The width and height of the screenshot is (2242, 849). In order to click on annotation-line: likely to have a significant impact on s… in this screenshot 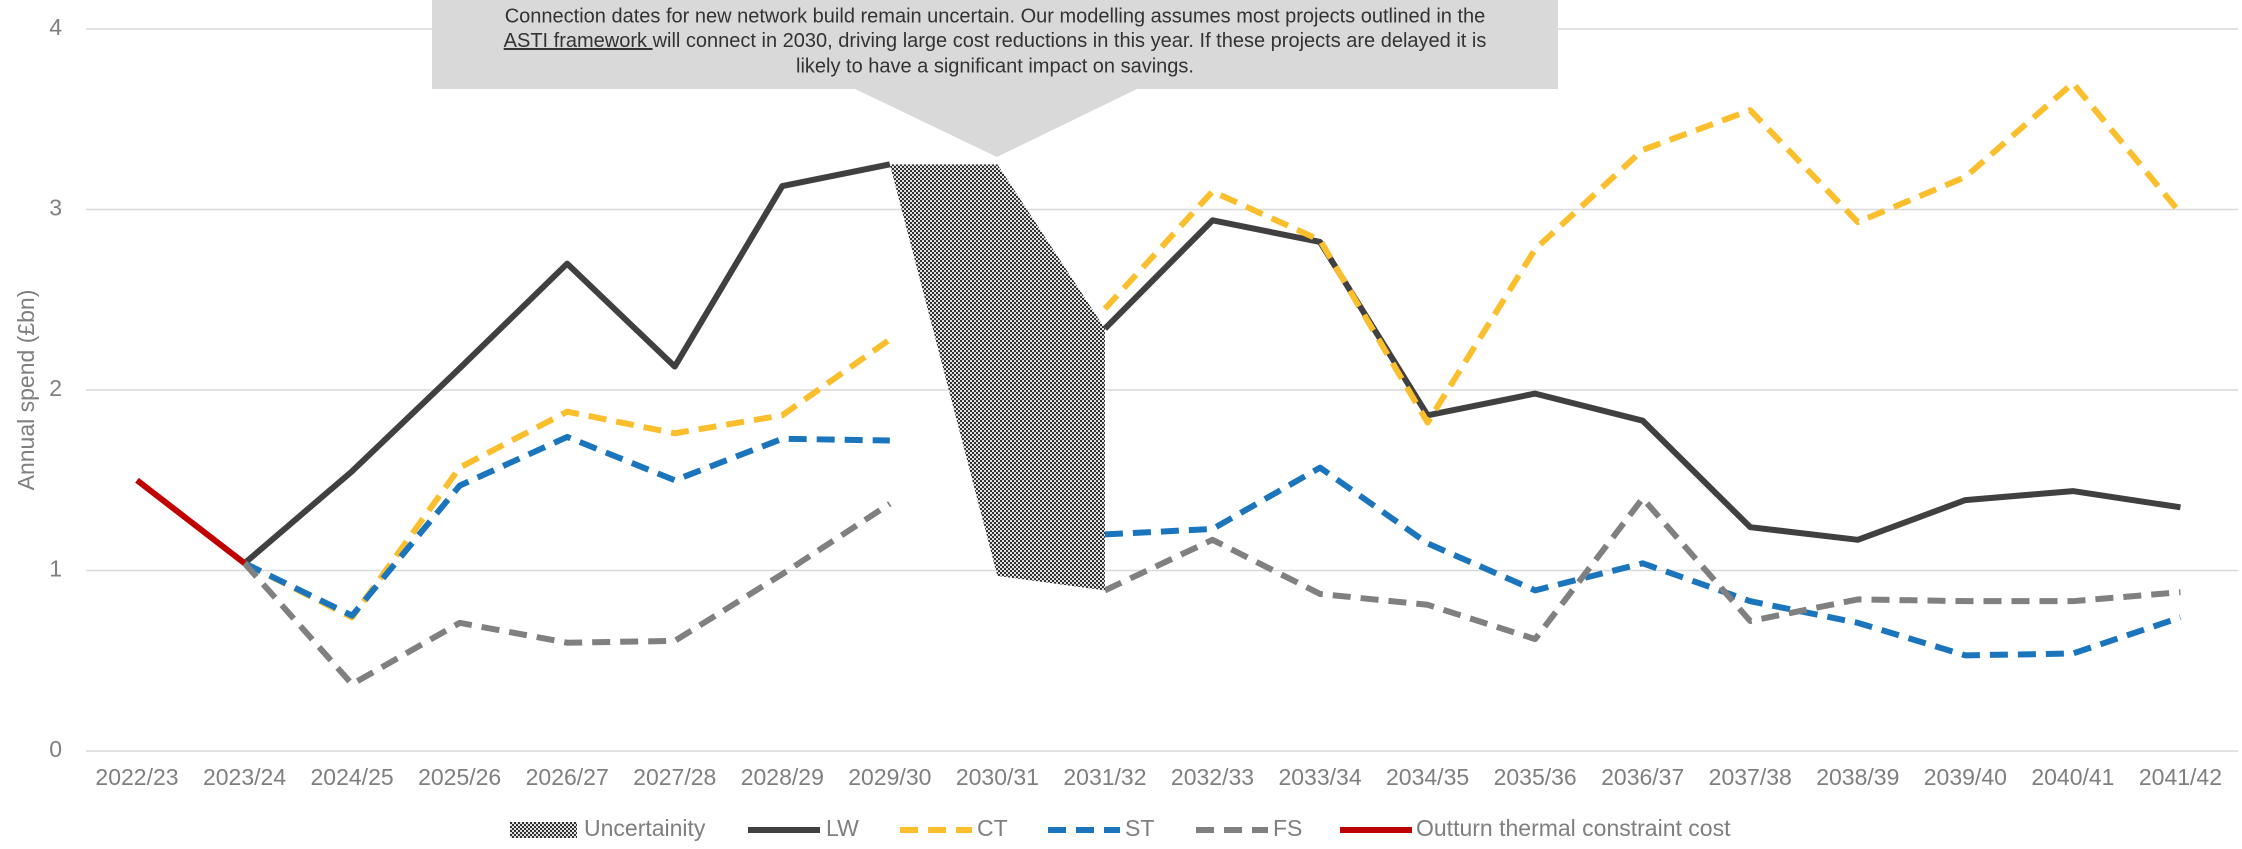, I will do `click(995, 66)`.